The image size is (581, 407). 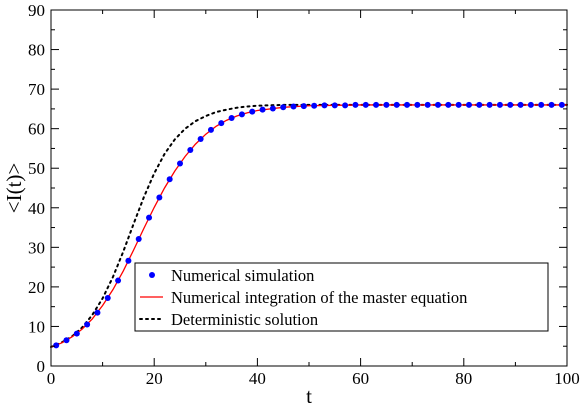 What do you see at coordinates (36, 247) in the screenshot?
I see `y-tick-label: 30` at bounding box center [36, 247].